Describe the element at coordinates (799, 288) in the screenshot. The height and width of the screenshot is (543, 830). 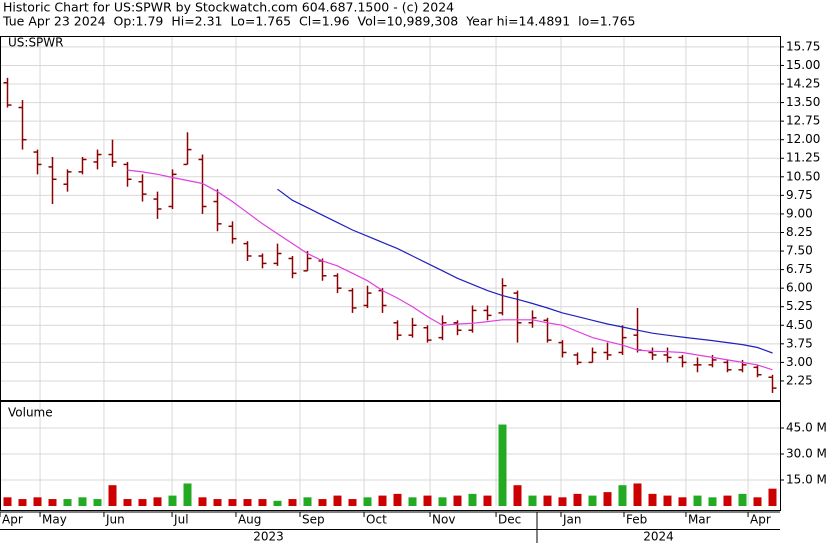
I see `y-tick-label: 6.00` at that location.